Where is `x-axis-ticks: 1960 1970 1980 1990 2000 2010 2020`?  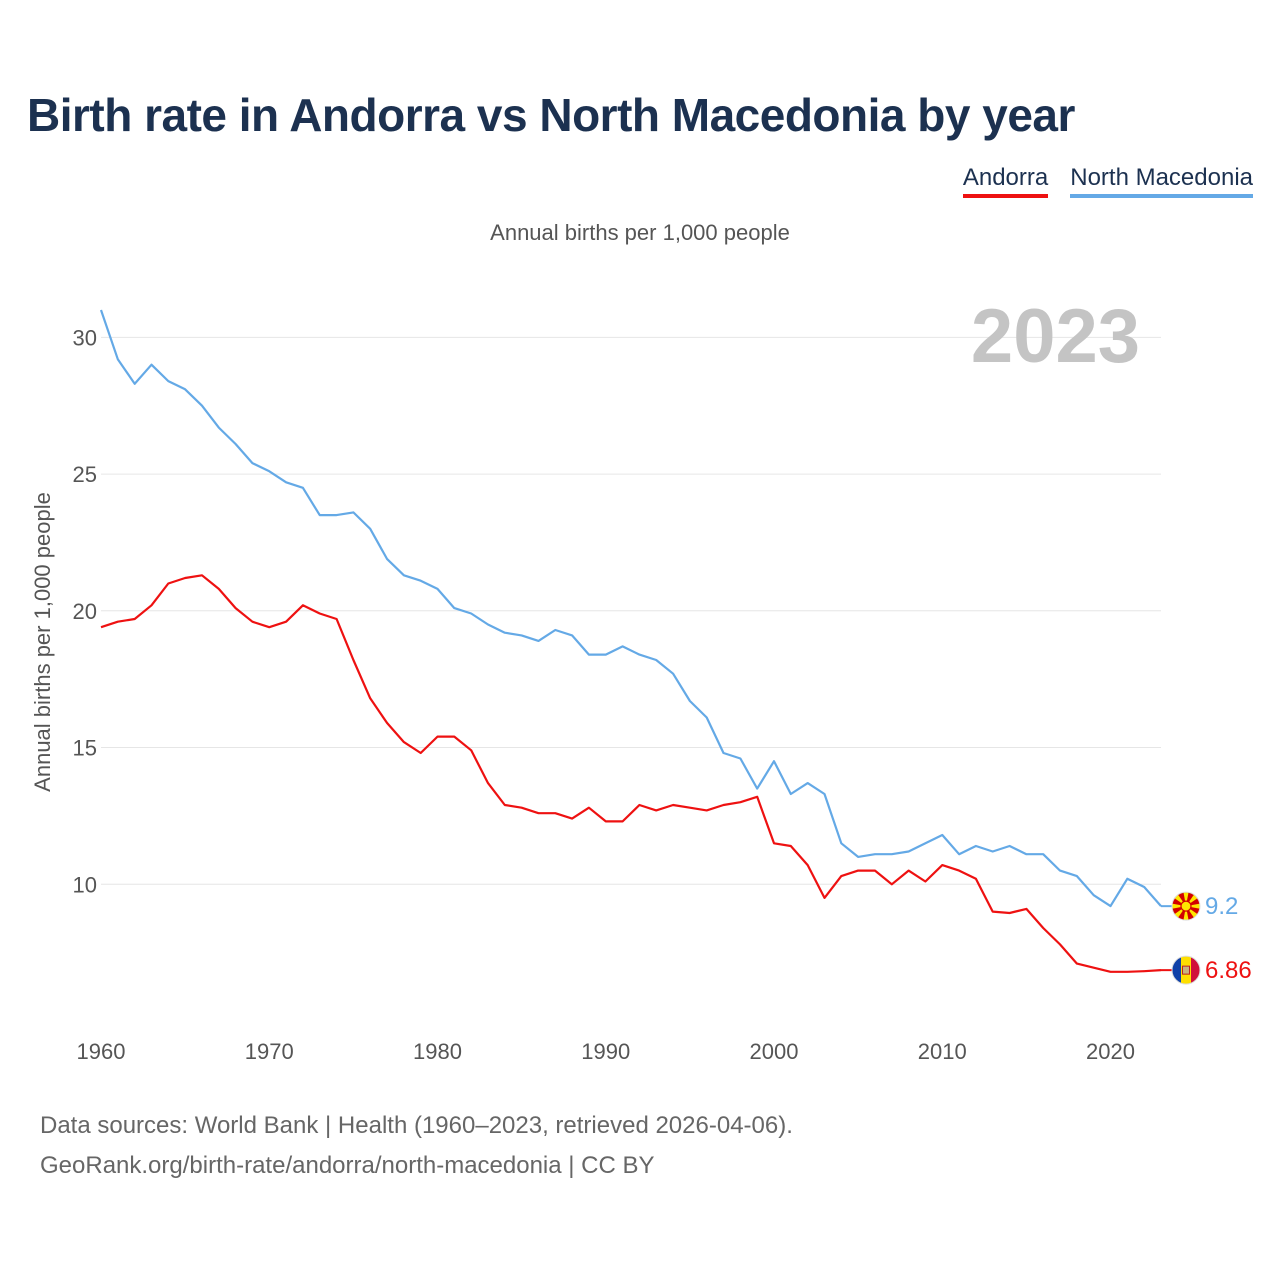 x-axis-ticks: 1960 1970 1980 1990 2000 2010 2020 is located at coordinates (606, 1051).